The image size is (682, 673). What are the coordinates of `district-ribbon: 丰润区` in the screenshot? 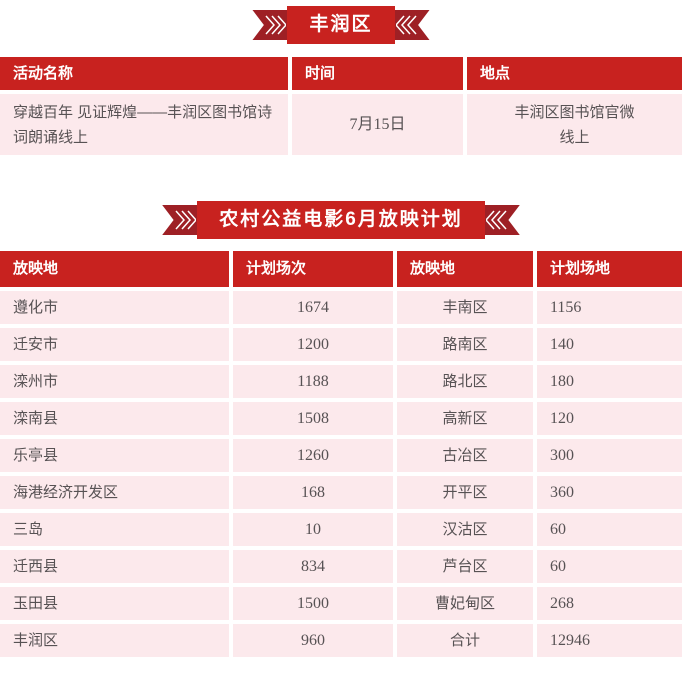 It's located at (341, 25).